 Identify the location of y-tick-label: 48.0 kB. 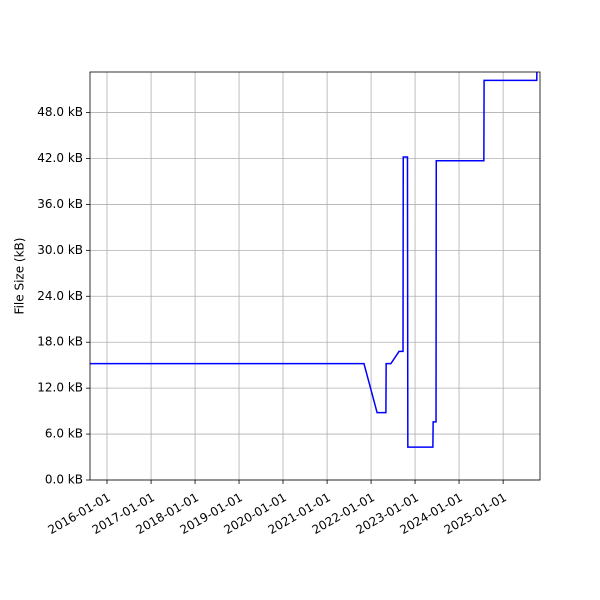
(60, 112).